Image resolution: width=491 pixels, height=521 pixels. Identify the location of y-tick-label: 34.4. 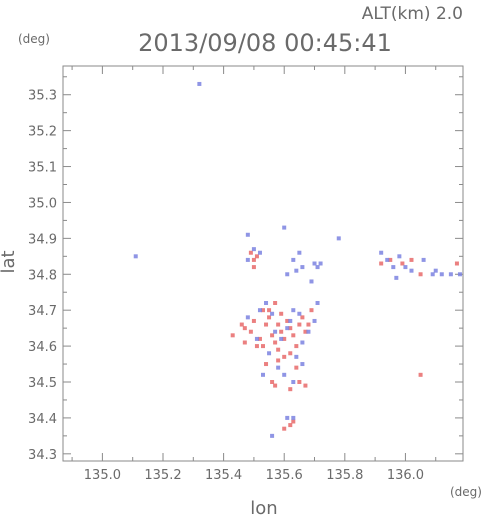
(42, 419).